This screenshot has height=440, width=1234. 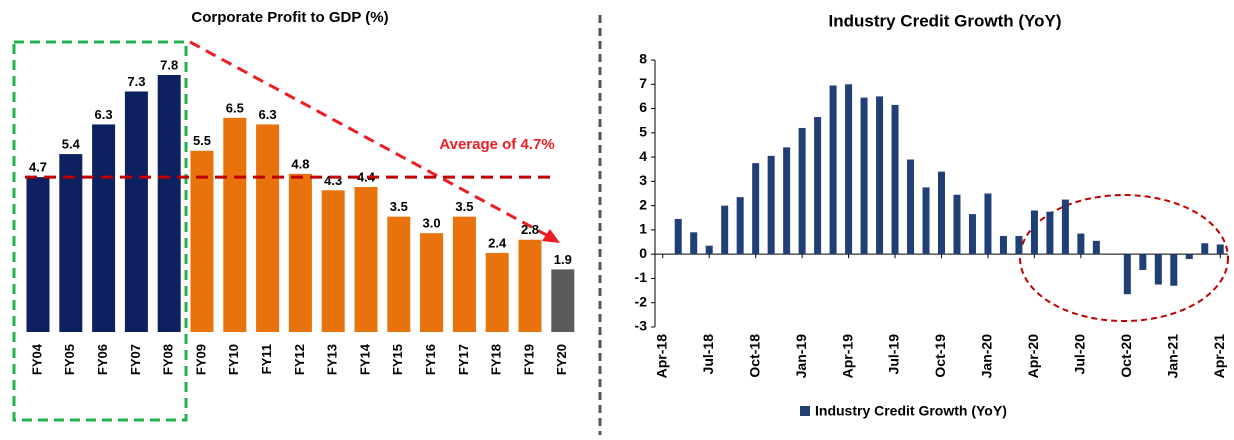 What do you see at coordinates (200, 359) in the screenshot?
I see `x-tick-label: FY09` at bounding box center [200, 359].